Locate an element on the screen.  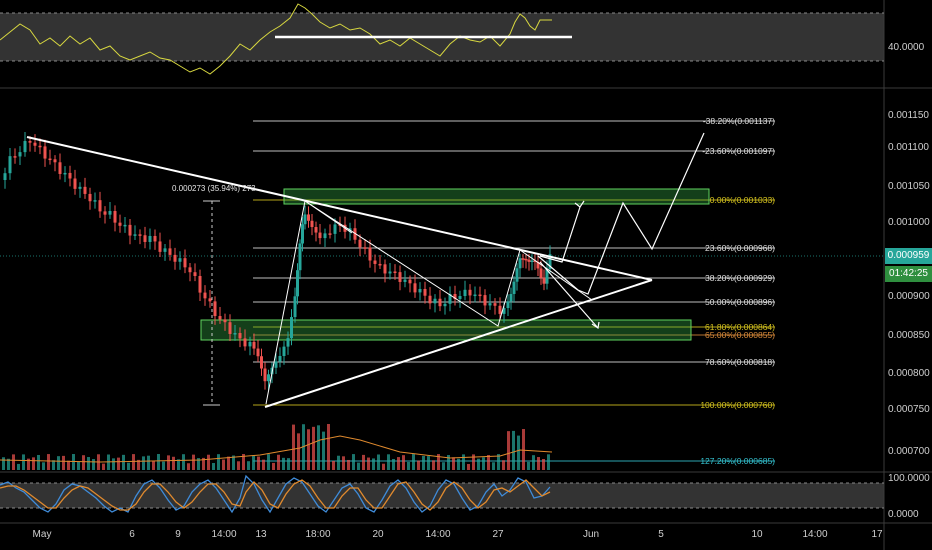
fib-level-label: -38.20%(0.001137) is located at coordinates (738, 121).